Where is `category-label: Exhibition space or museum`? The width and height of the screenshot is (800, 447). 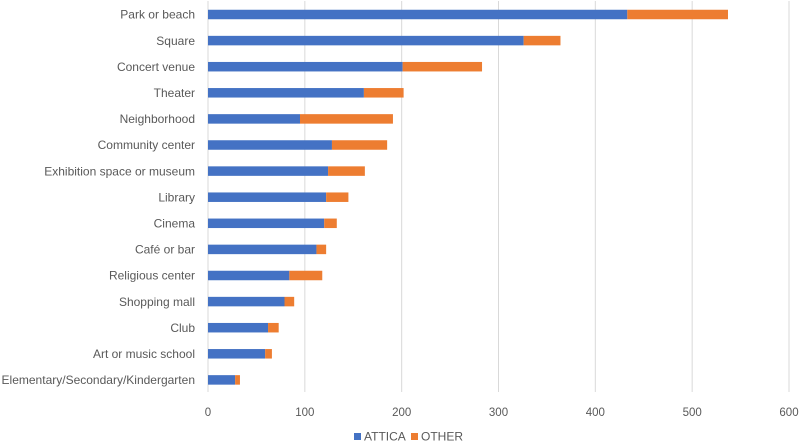 category-label: Exhibition space or museum is located at coordinates (119, 171).